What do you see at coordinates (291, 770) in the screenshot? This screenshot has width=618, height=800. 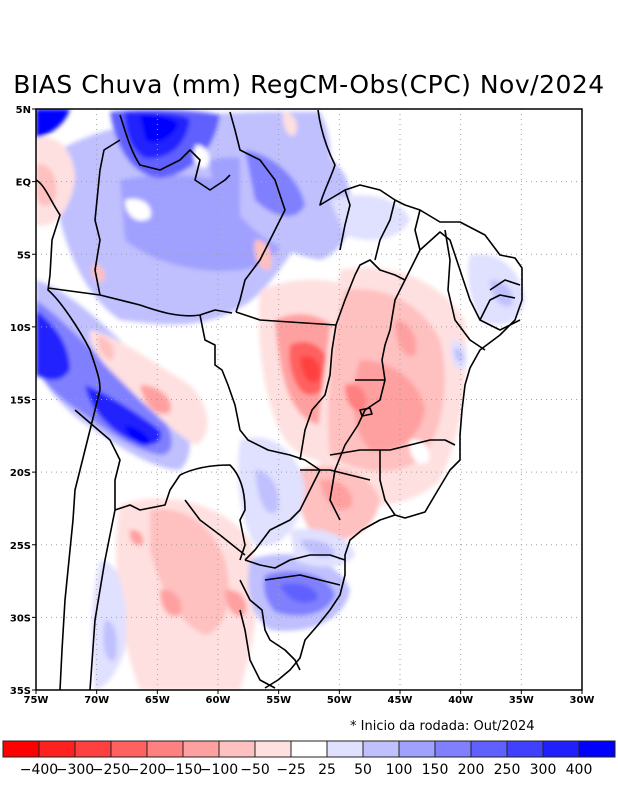 I see `colorbar-label: −25` at bounding box center [291, 770].